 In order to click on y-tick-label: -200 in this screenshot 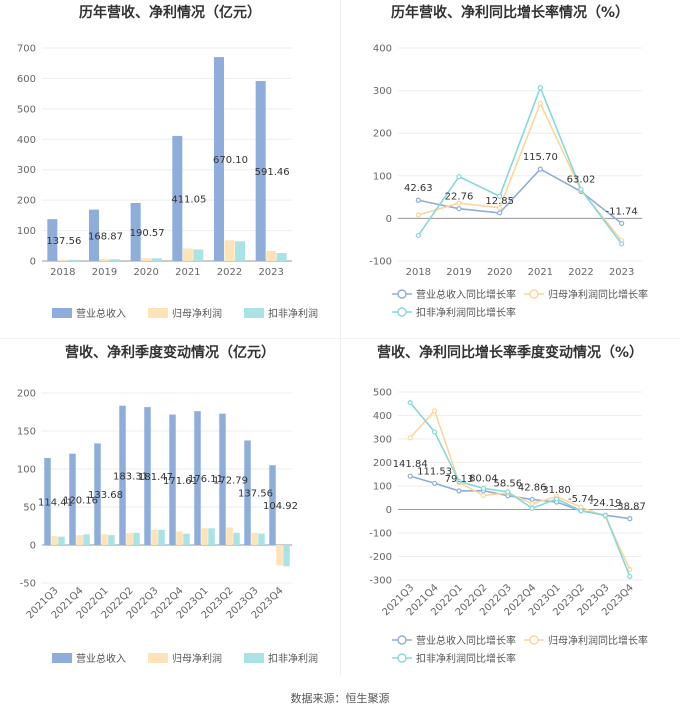, I will do `click(380, 557)`.